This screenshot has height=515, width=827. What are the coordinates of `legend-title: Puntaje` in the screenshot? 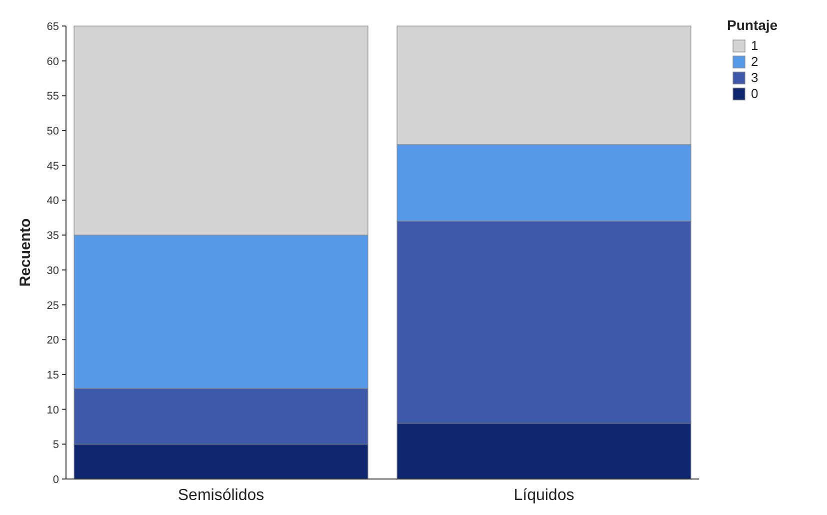 It's located at (752, 25).